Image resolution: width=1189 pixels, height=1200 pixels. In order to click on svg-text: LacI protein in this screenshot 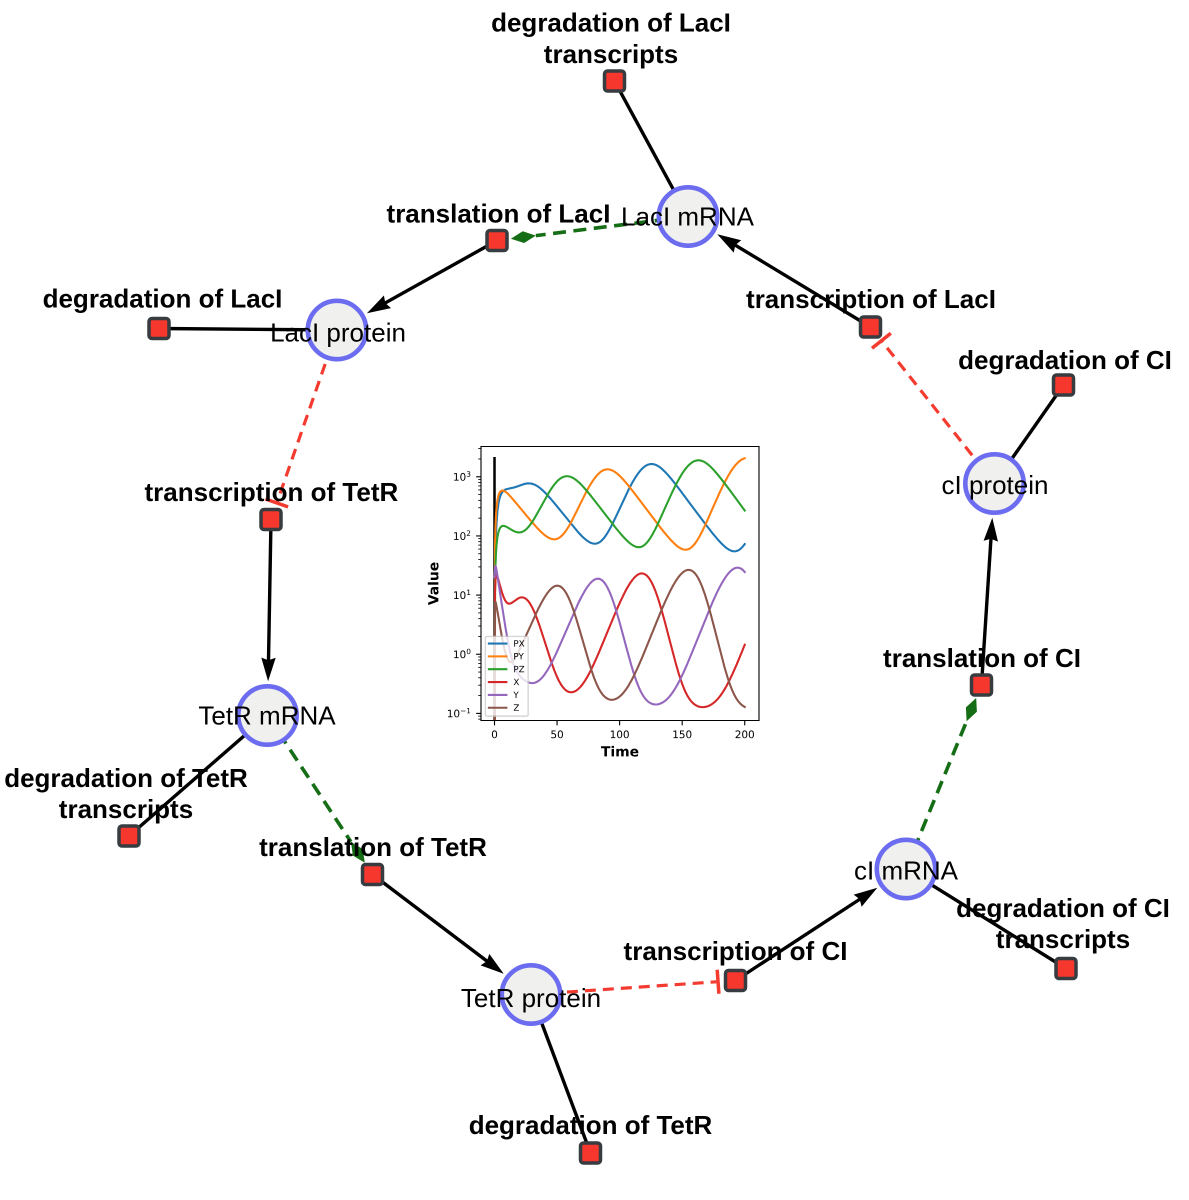, I will do `click(338, 332)`.